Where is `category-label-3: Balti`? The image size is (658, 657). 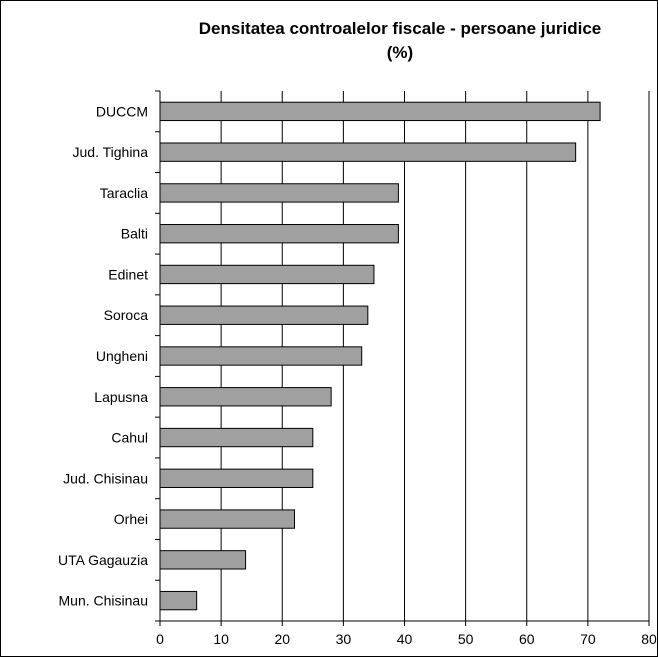
category-label-3: Balti is located at coordinates (134, 234).